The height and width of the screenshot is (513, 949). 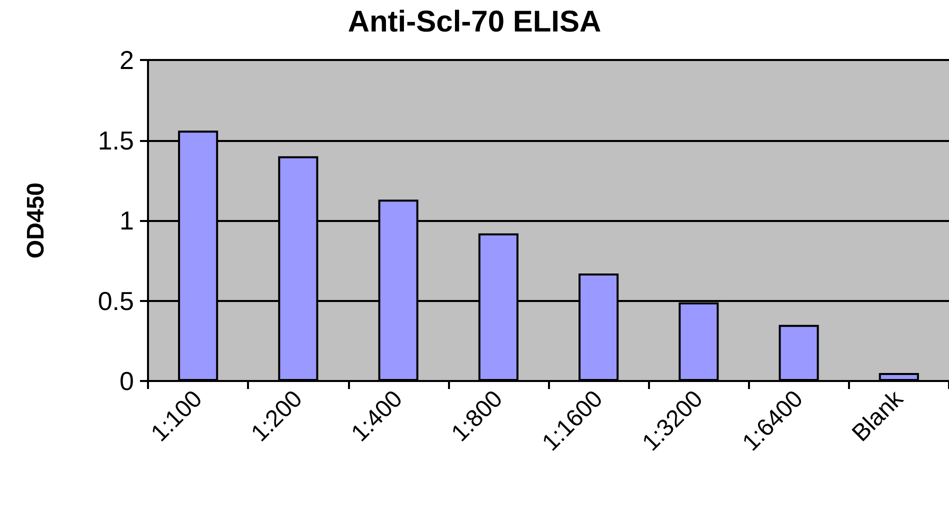 I want to click on chart-title: Anti-Scl-70 ELISA, so click(x=475, y=22).